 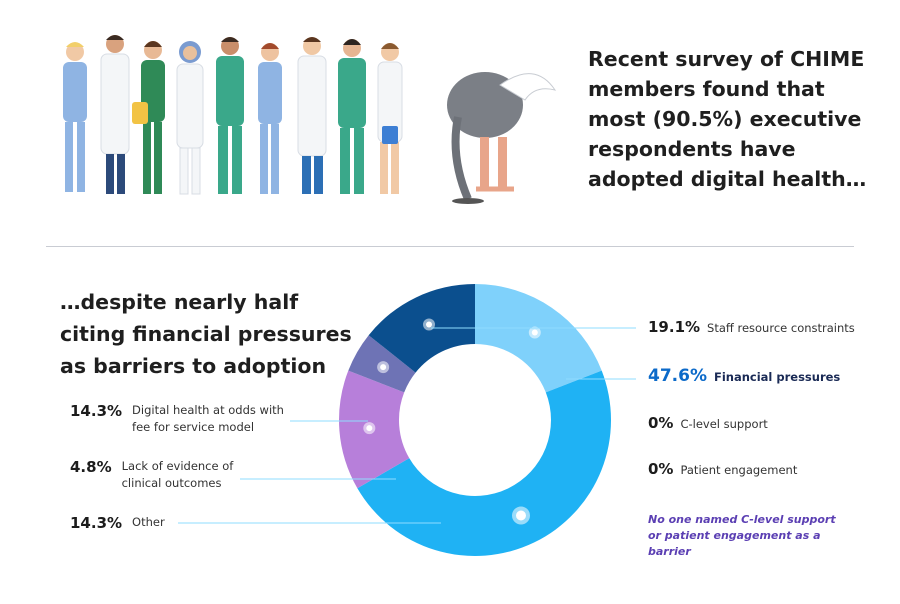 I want to click on legend-pct: 47.6%, so click(x=677, y=376).